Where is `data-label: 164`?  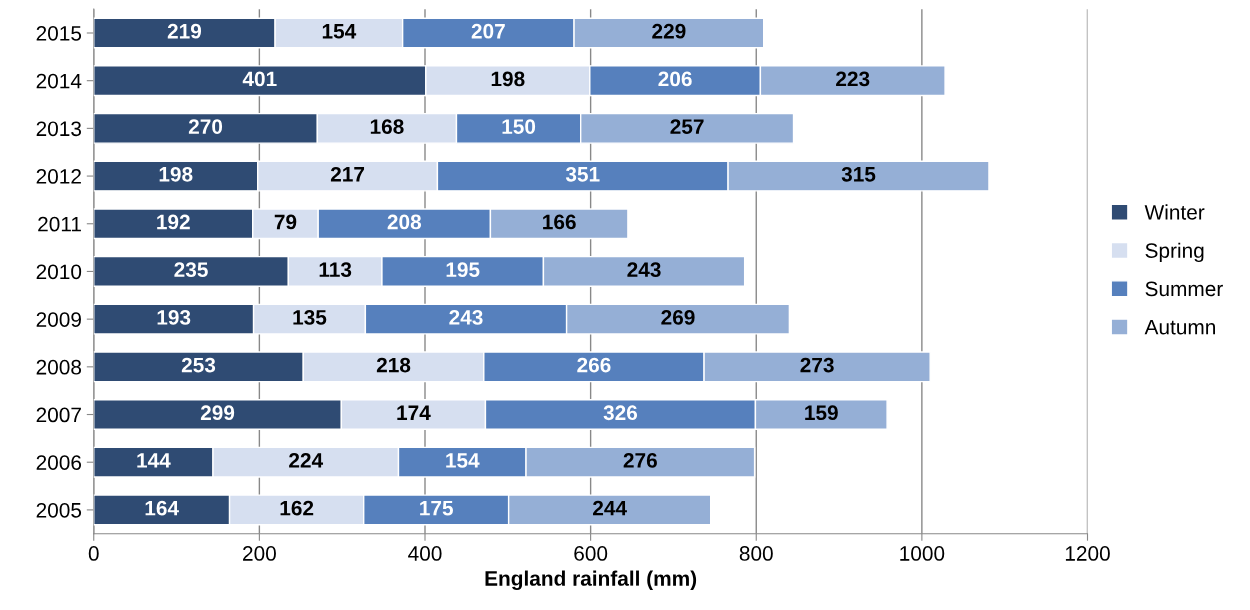 data-label: 164 is located at coordinates (162, 508).